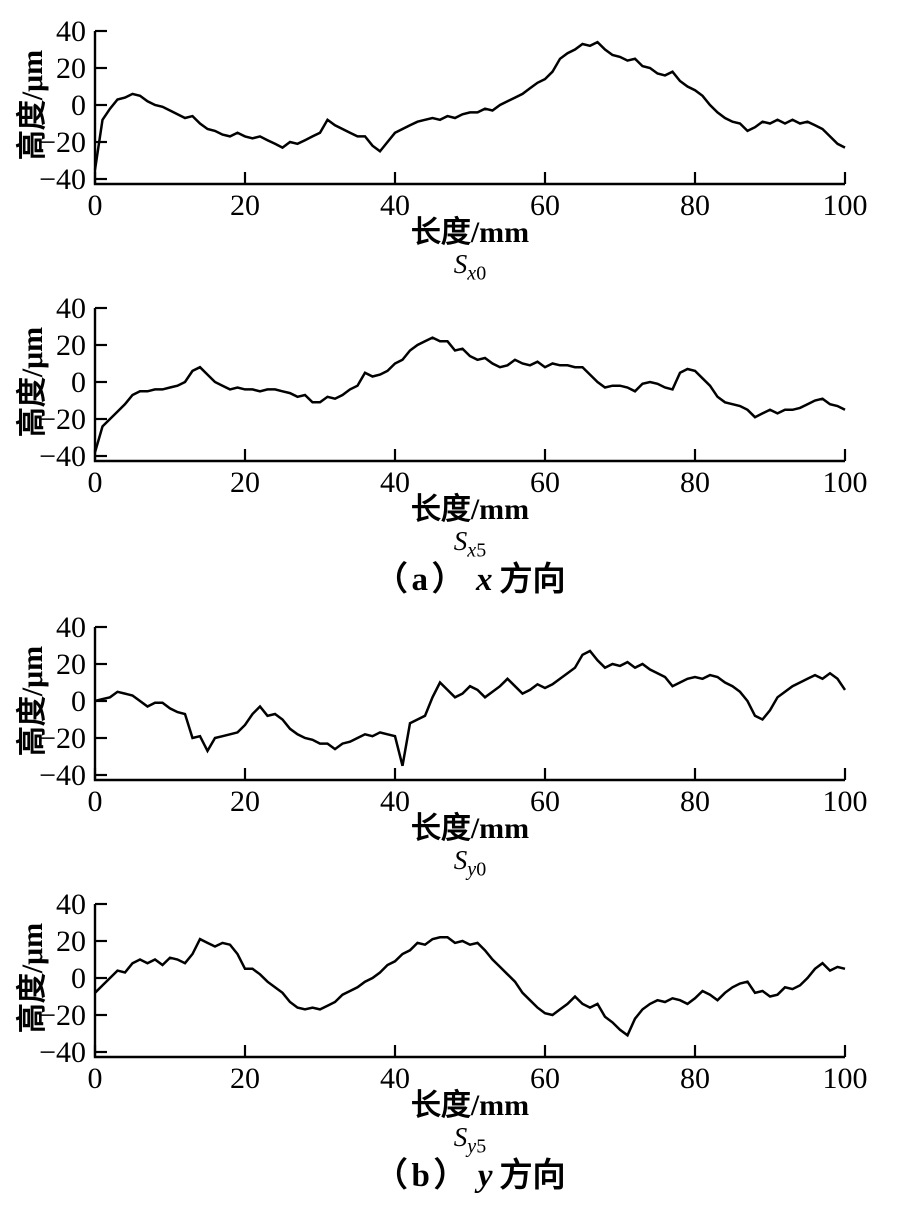 The height and width of the screenshot is (1212, 900). I want to click on caption-index: （a）, so click(421, 580).